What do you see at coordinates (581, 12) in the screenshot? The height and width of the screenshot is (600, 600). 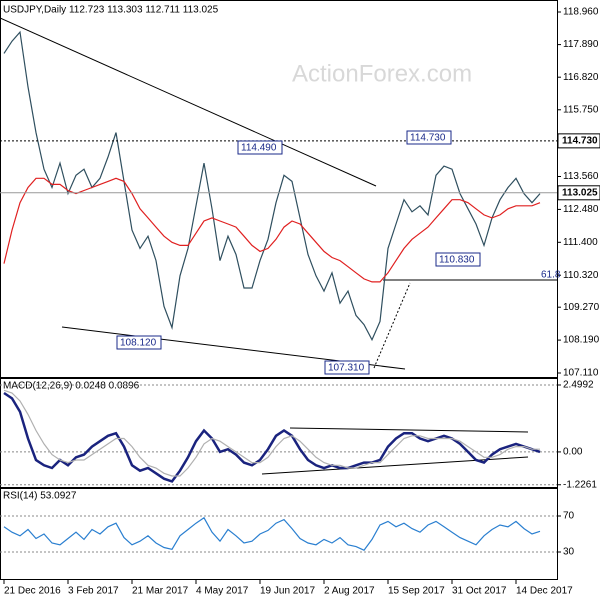 I see `y-tick-label: 118.960` at bounding box center [581, 12].